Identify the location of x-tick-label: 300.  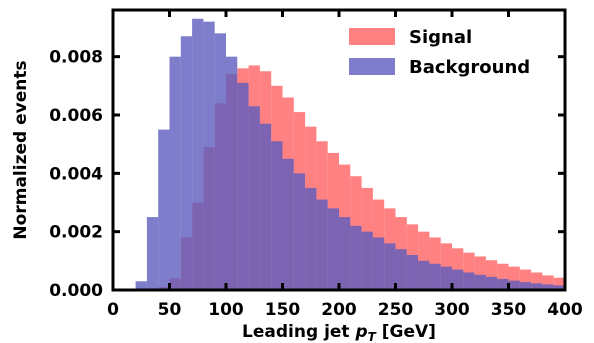
(452, 310).